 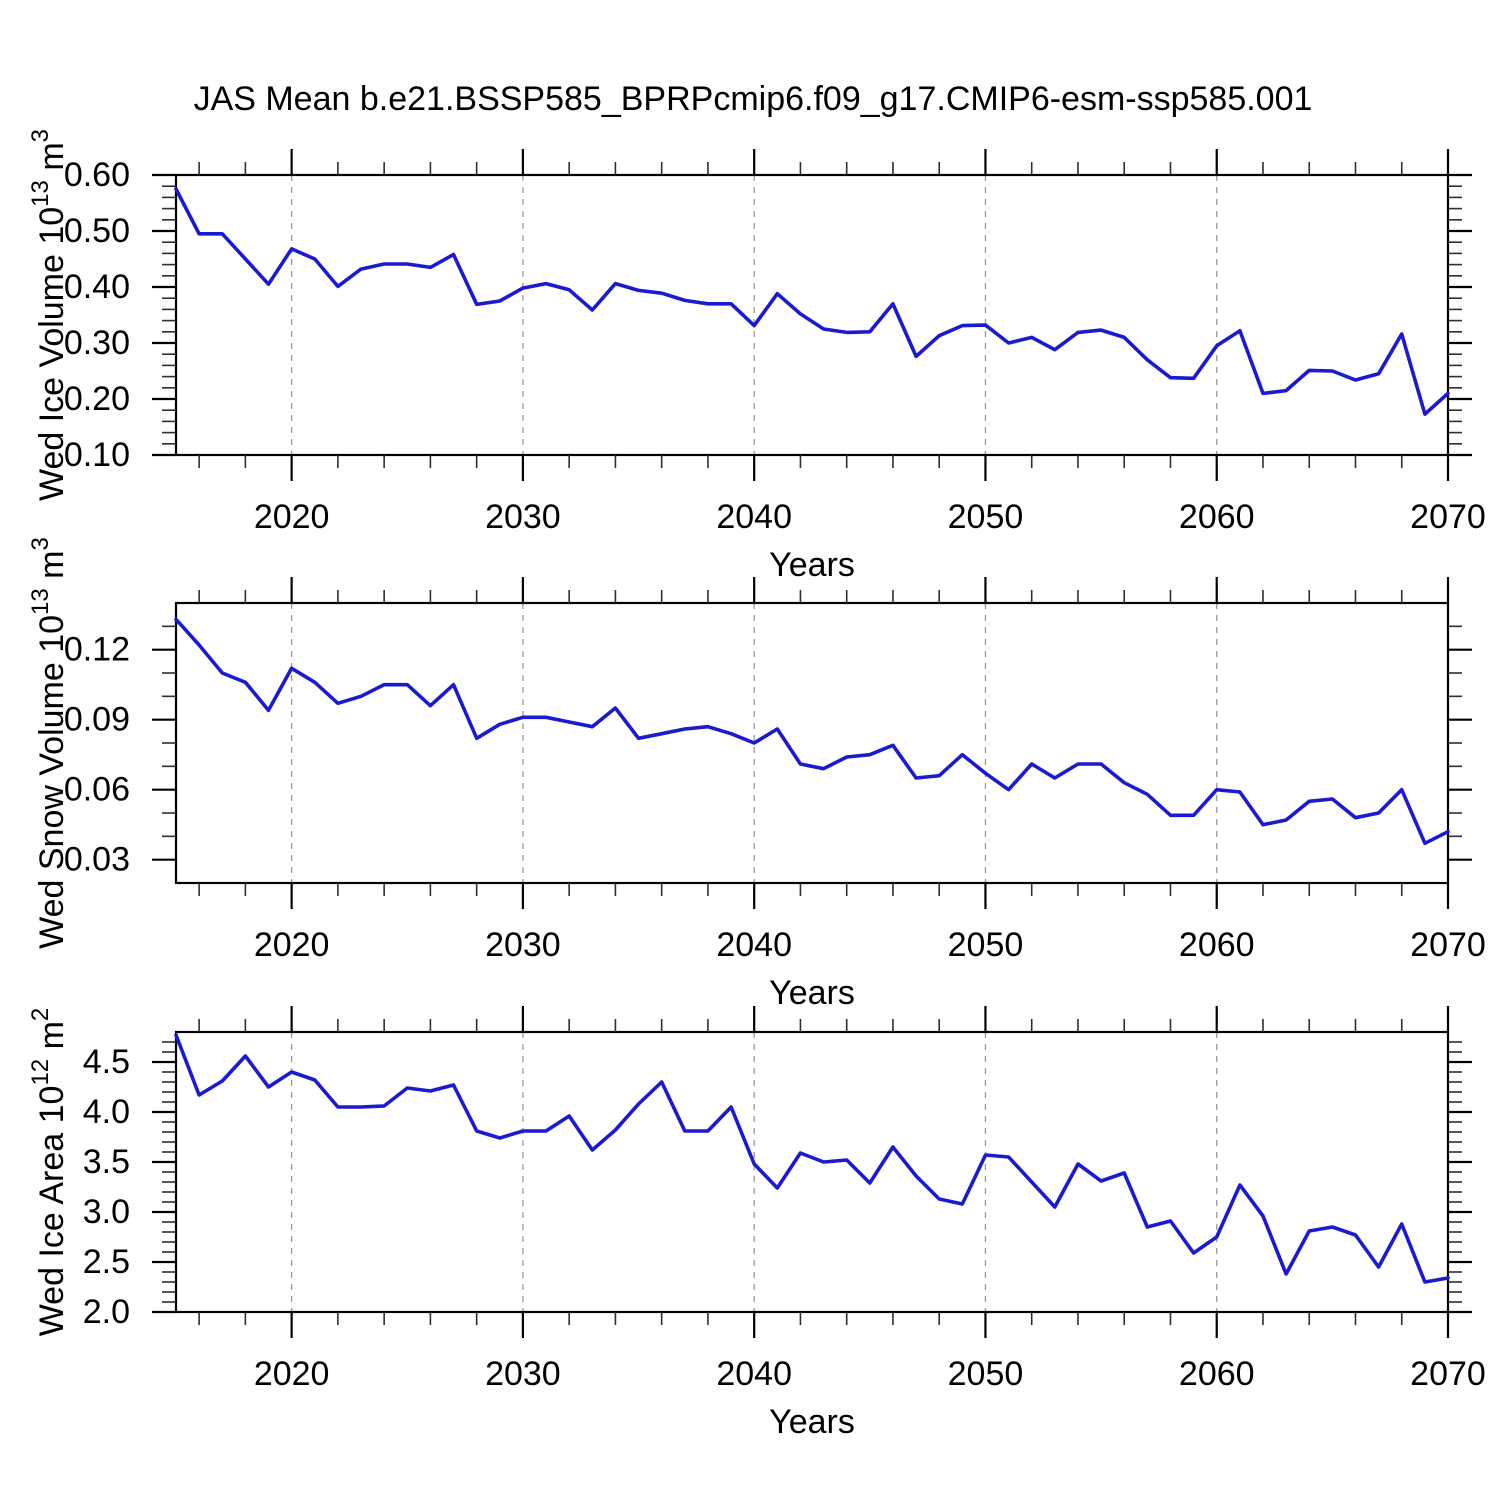 What do you see at coordinates (106, 1212) in the screenshot?
I see `y-tick-label: 3.0` at bounding box center [106, 1212].